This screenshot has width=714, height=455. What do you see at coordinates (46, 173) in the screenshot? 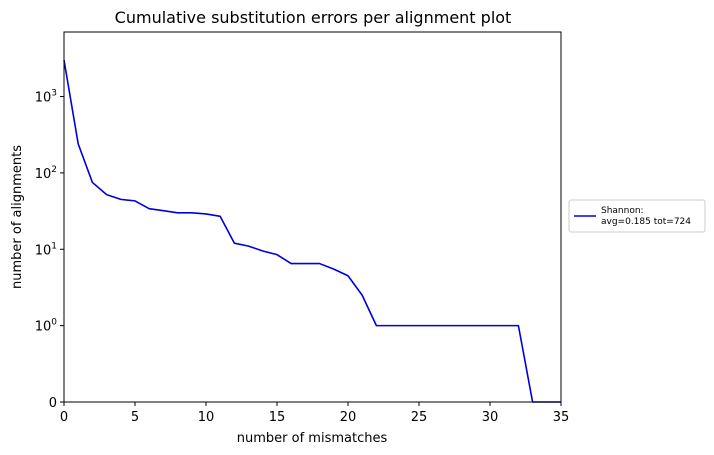
I see `y-tick-label: 10²` at bounding box center [46, 173].